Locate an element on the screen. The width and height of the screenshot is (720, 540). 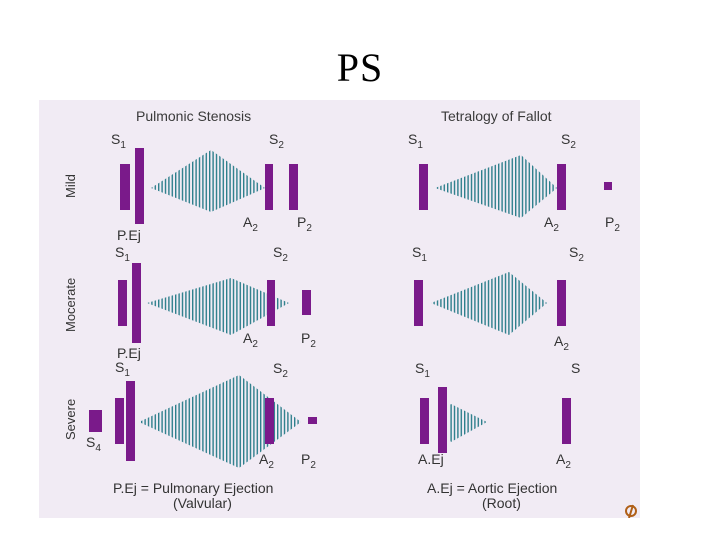
column-header-tetralogy-of-fallot: Tetralogy of Fallot is located at coordinates (496, 116).